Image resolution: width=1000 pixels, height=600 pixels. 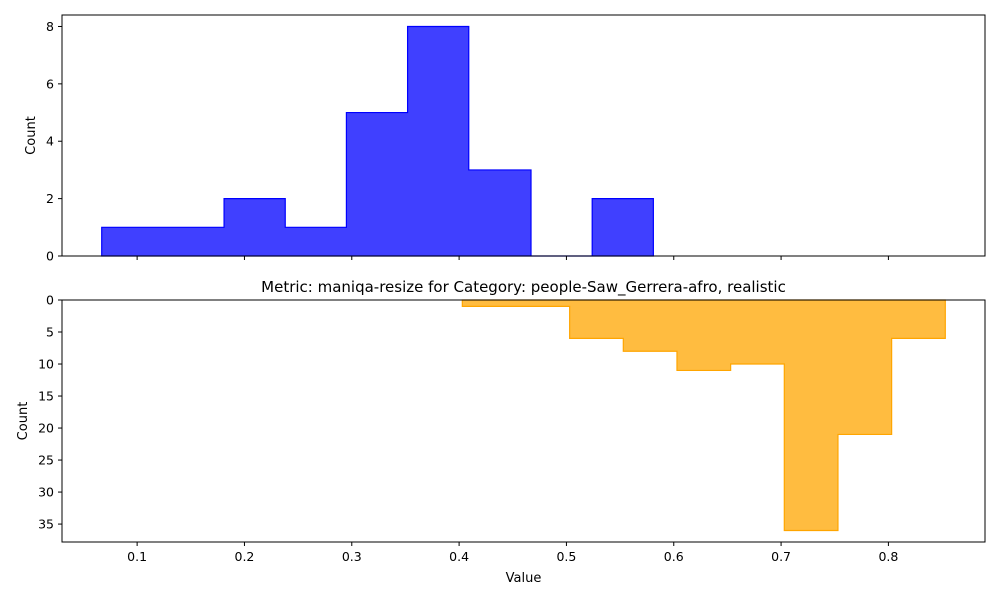 I want to click on x-tick-label: 0.7, so click(x=781, y=556).